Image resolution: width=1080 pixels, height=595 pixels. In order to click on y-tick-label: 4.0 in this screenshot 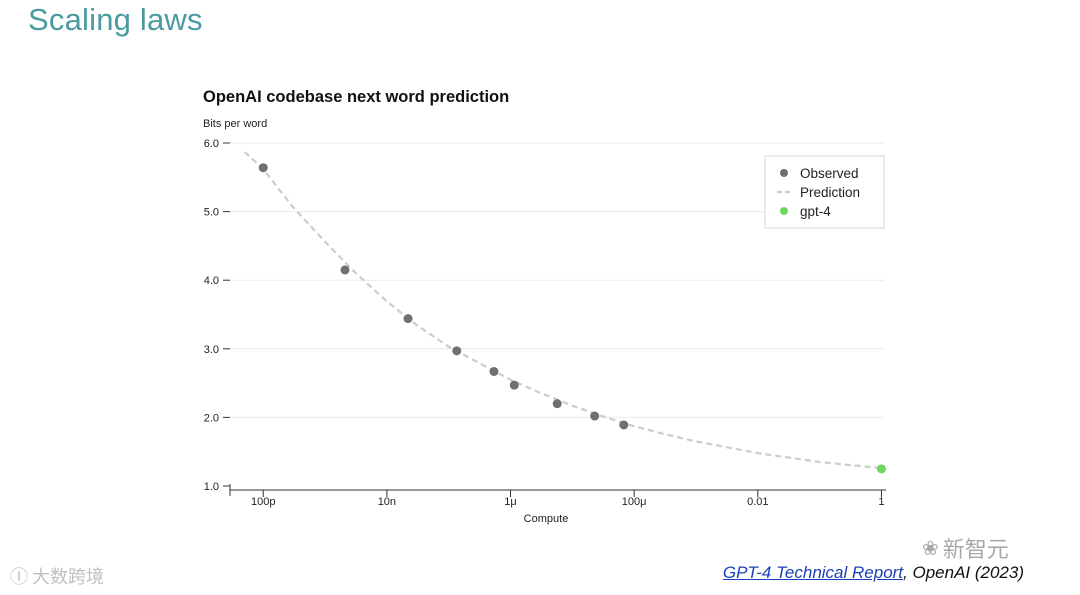, I will do `click(211, 281)`.